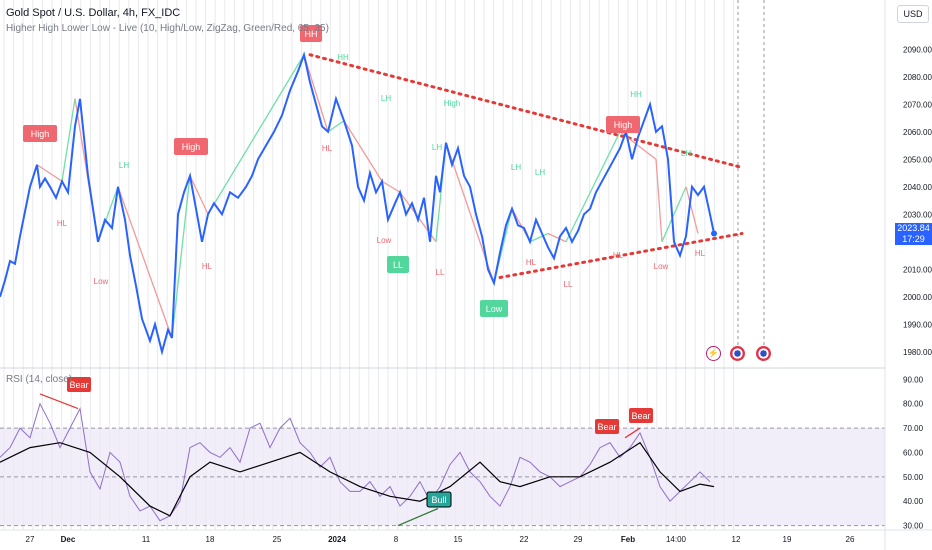  I want to click on rsi-ma-line, so click(357, 479).